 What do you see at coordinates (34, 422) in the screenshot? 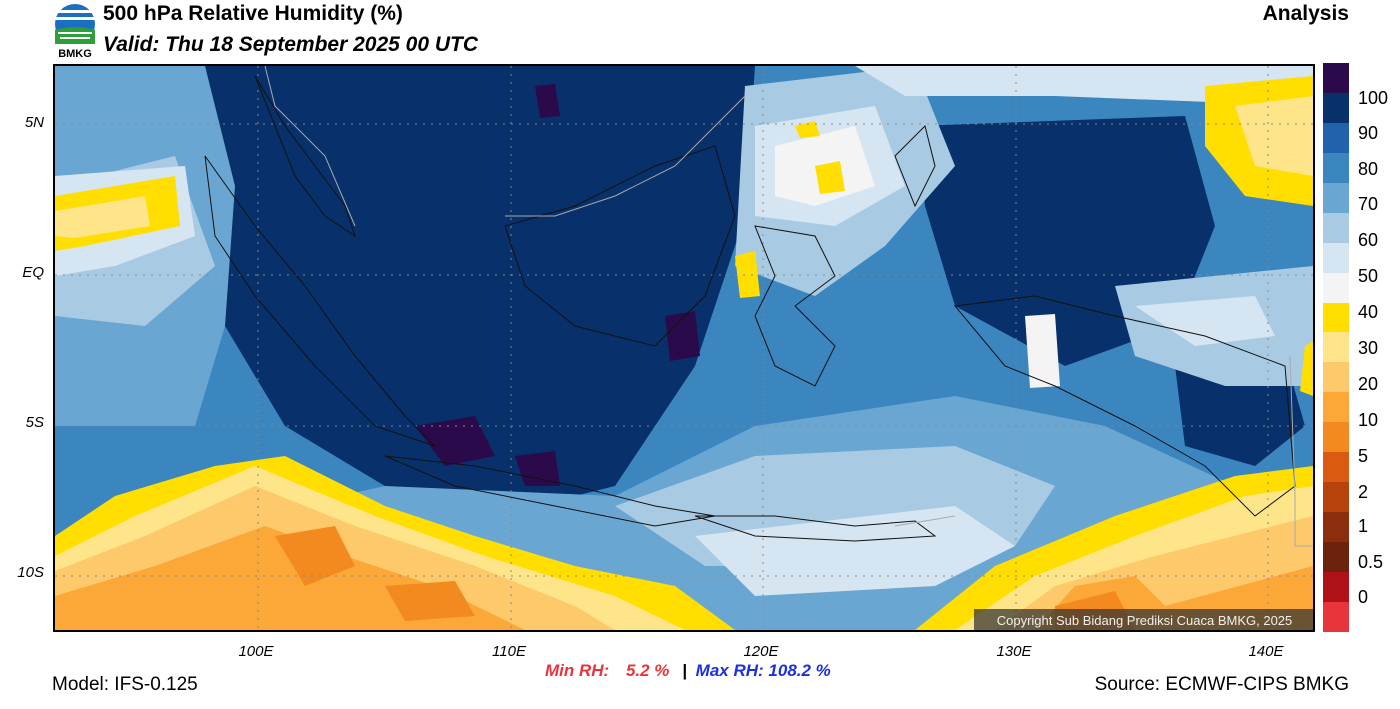
I see `lat-label-5s: 5S` at bounding box center [34, 422].